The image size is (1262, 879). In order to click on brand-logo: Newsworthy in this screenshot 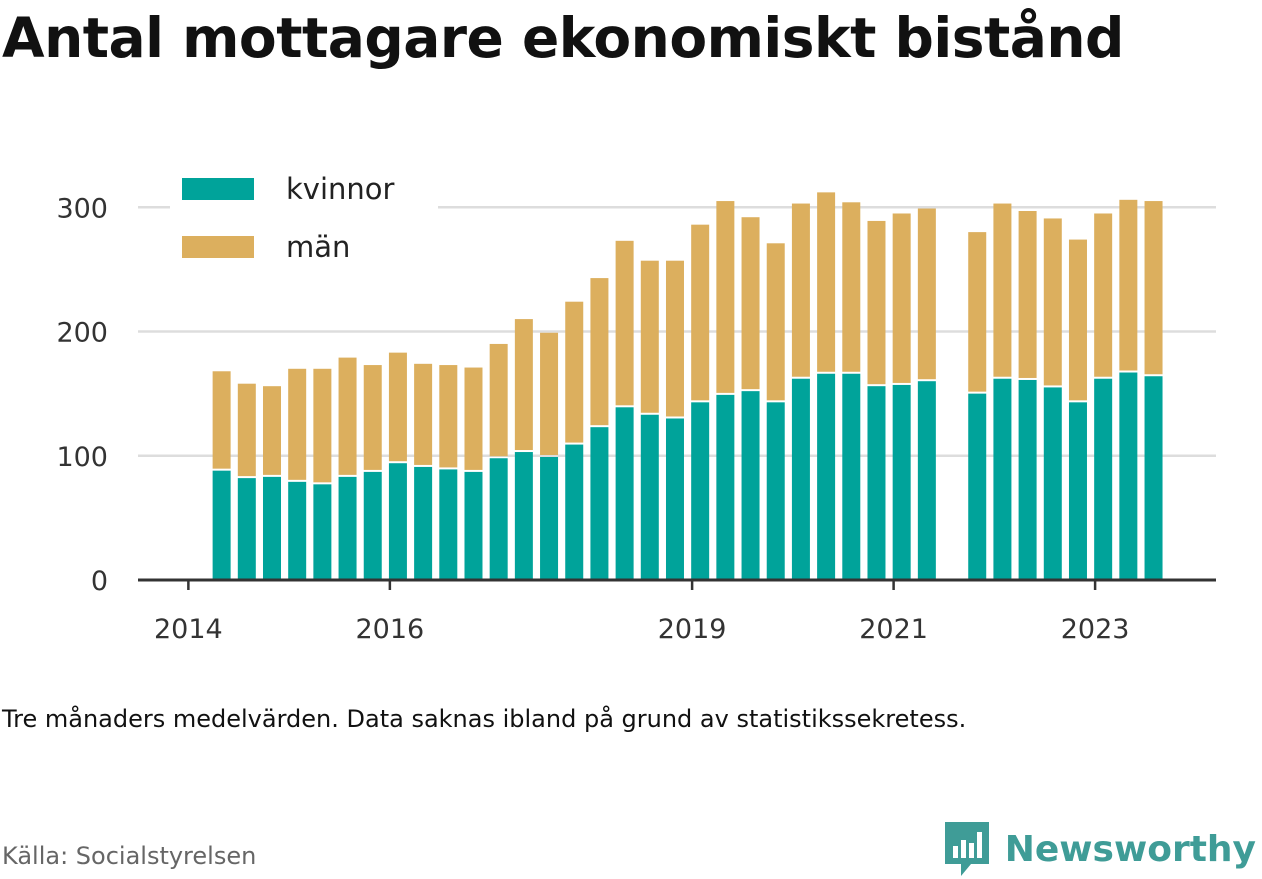, I will do `click(1099, 849)`.